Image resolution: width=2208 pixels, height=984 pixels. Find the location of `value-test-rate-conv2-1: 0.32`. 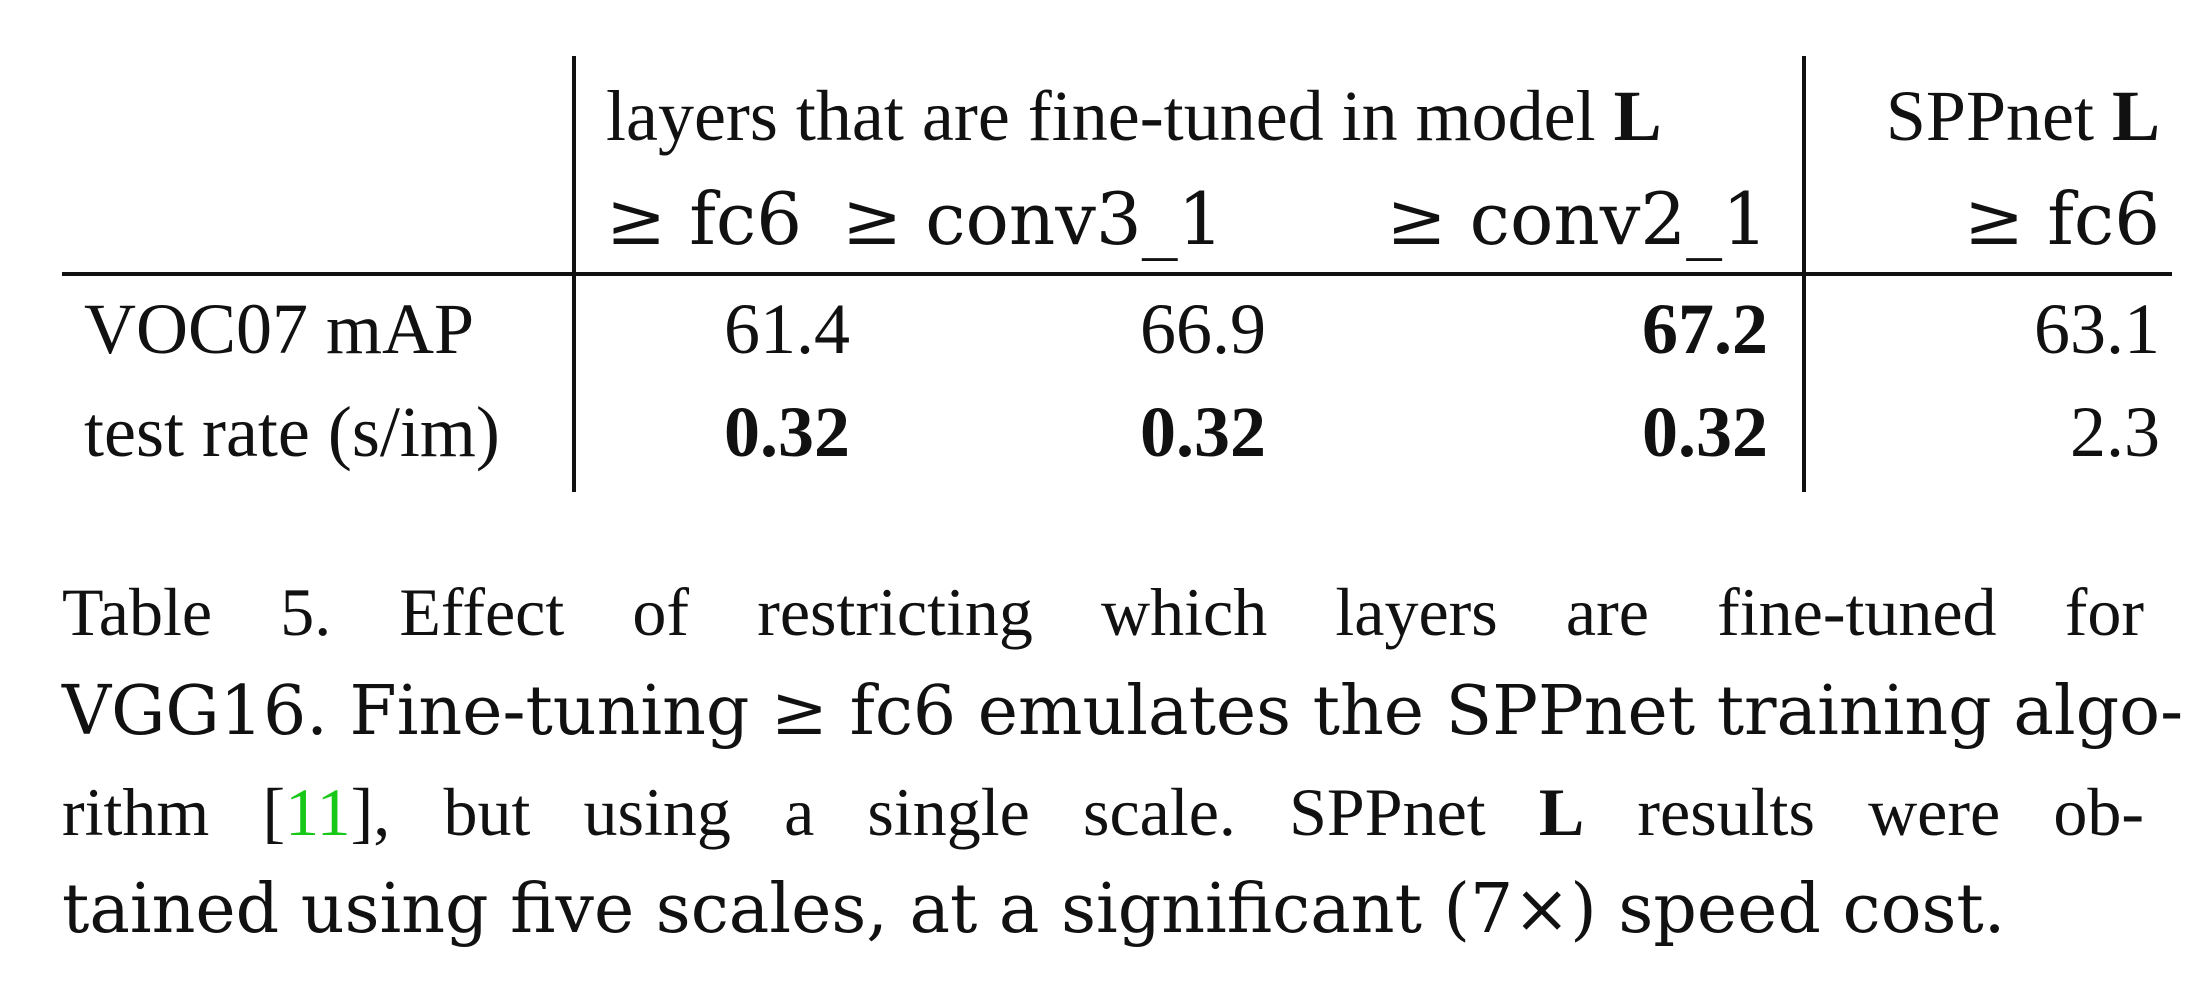

value-test-rate-conv2-1: 0.32 is located at coordinates (1705, 432).